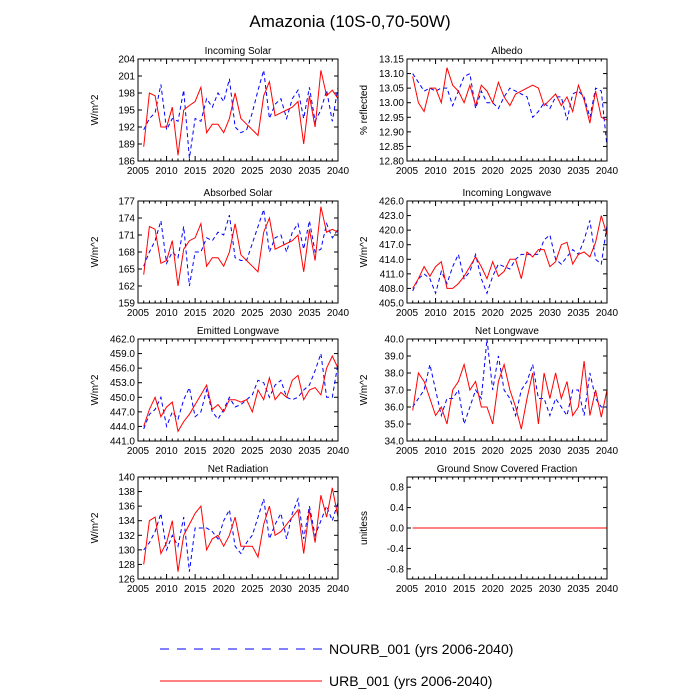 This screenshot has width=700, height=700. Describe the element at coordinates (391, 216) in the screenshot. I see `y-tick-label-incoming-longwave: 423.0` at that location.